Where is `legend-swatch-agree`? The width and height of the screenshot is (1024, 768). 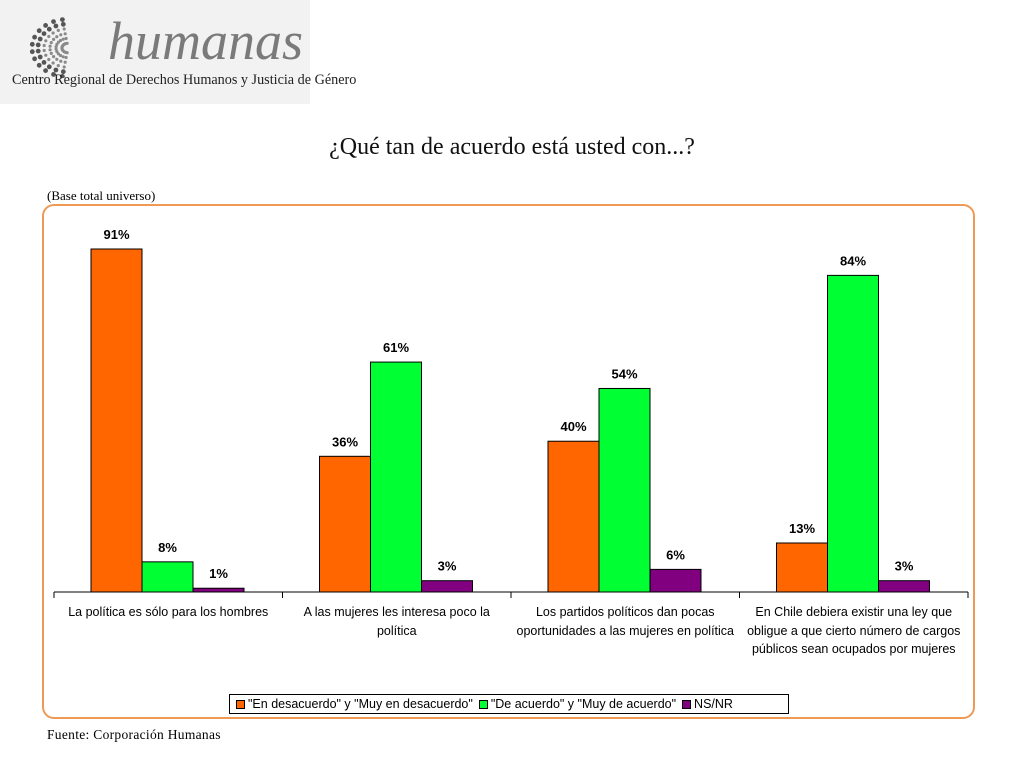
legend-swatch-agree is located at coordinates (483, 704).